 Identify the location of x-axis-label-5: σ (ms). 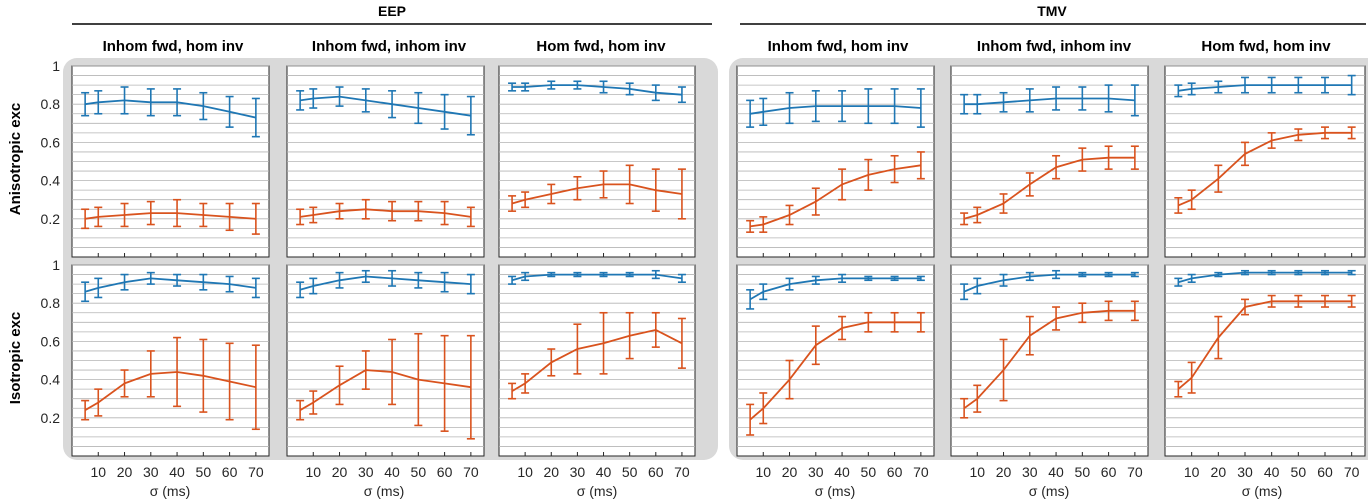
(1049, 491).